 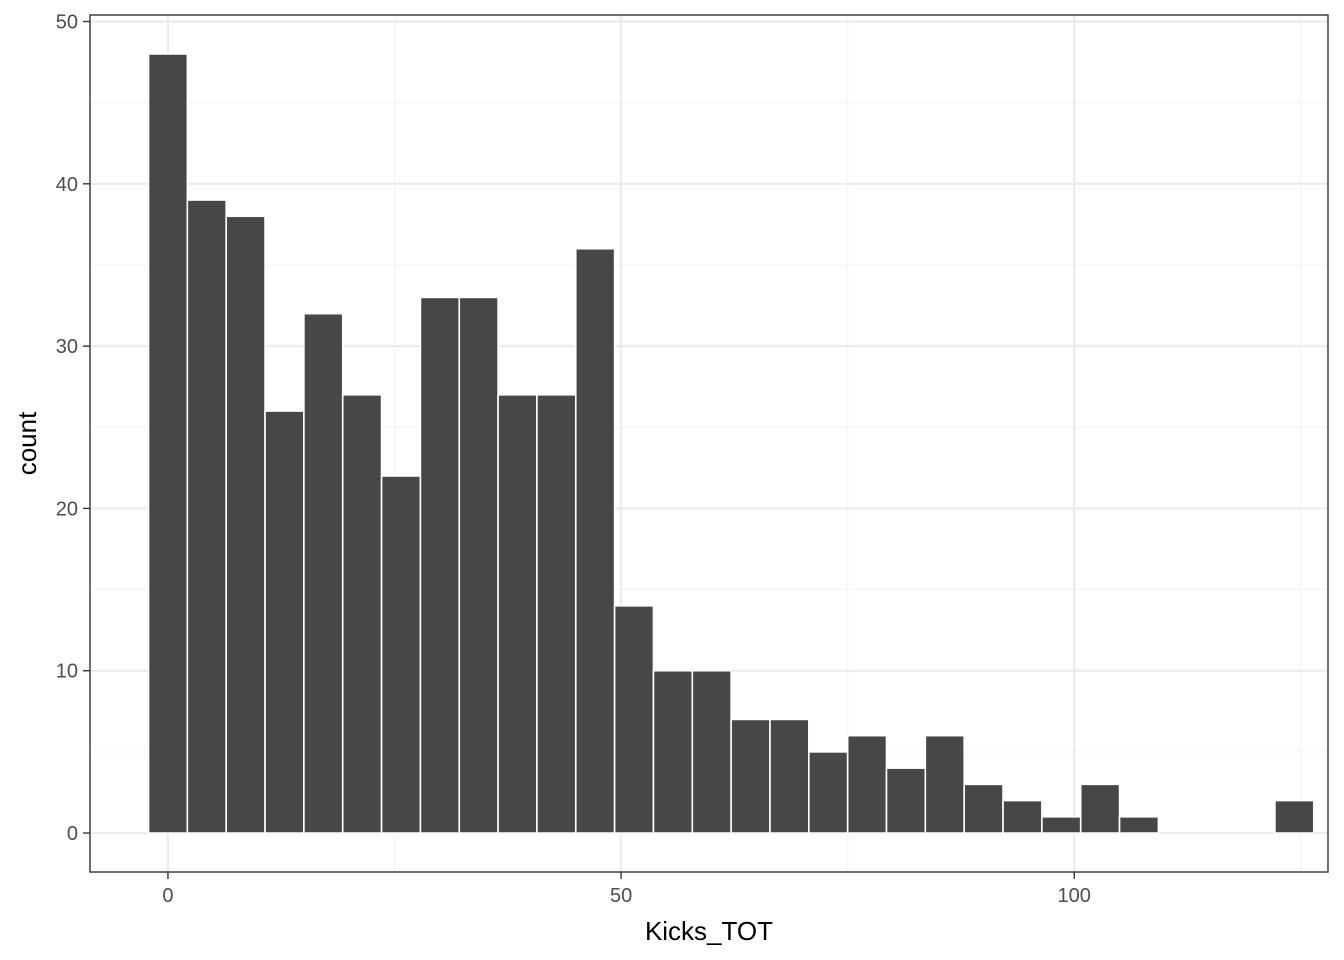 What do you see at coordinates (67, 509) in the screenshot?
I see `y-tick-label: 20` at bounding box center [67, 509].